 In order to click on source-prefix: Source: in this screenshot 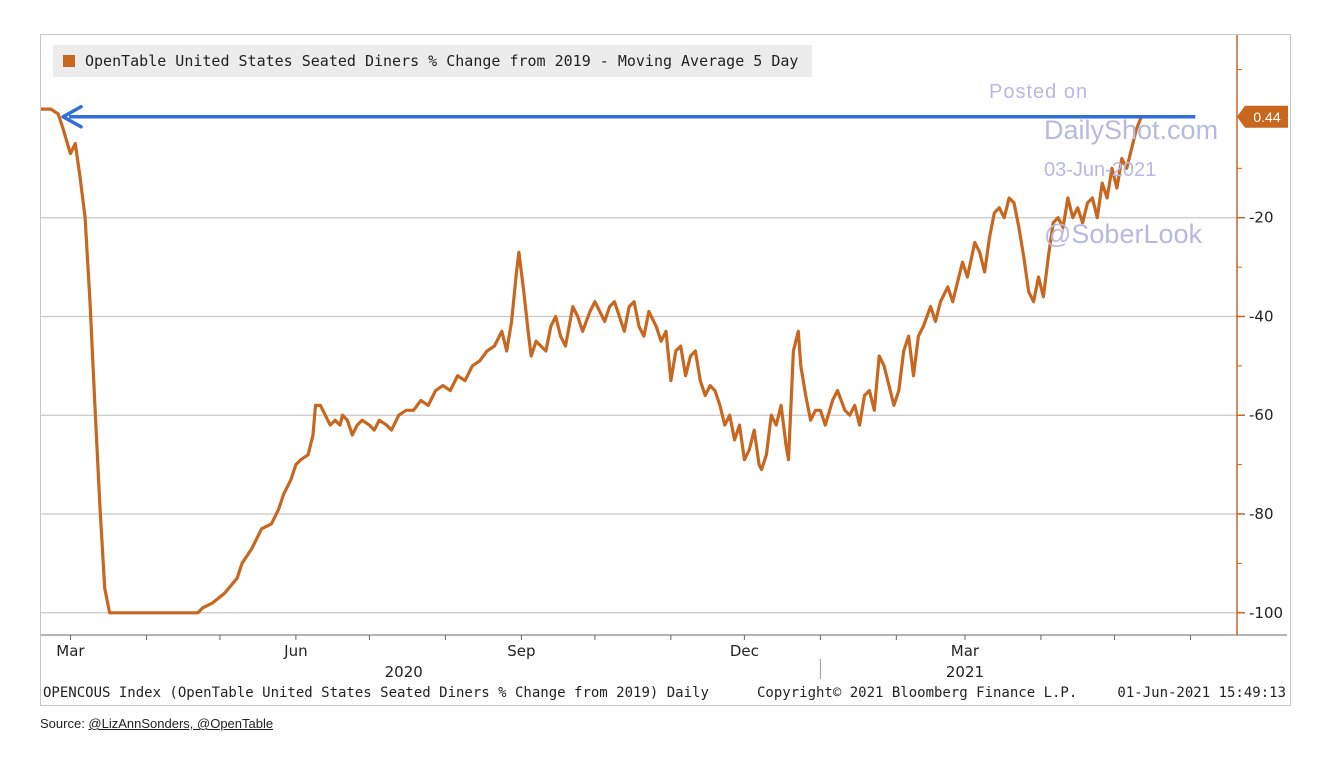, I will do `click(64, 723)`.